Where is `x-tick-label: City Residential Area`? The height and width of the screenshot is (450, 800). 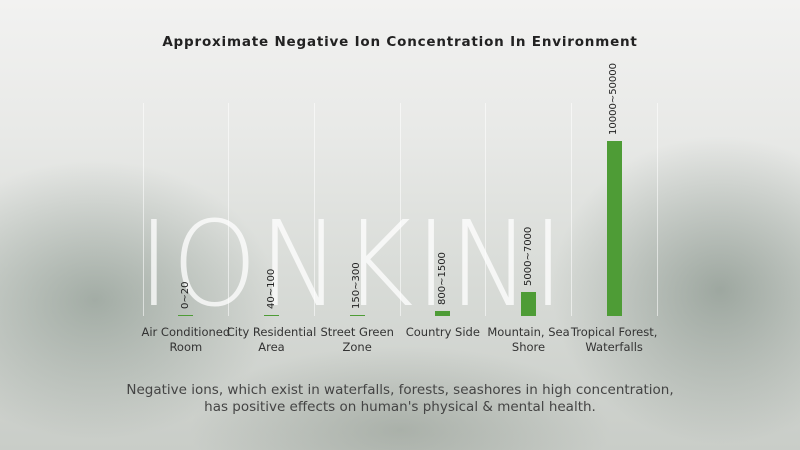
x-tick-label: City Residential Area is located at coordinates (271, 339).